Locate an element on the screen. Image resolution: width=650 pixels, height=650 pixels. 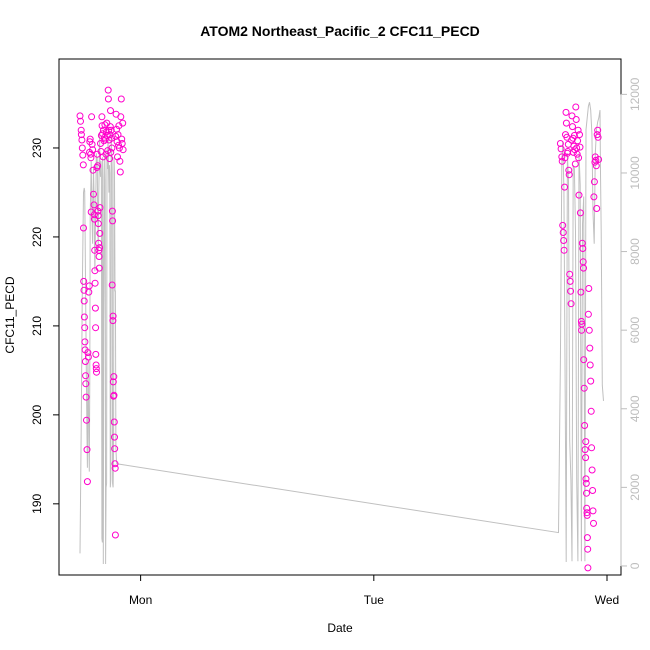
x-tick-label: Tue is located at coordinates (374, 600).